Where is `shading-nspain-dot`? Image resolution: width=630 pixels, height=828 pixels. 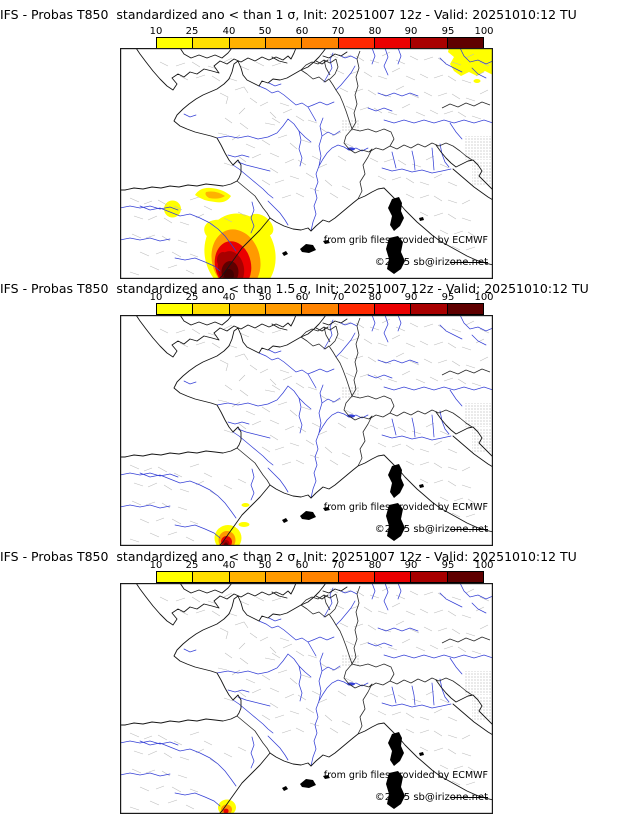
shading-nspain-dot is located at coordinates (172, 209).